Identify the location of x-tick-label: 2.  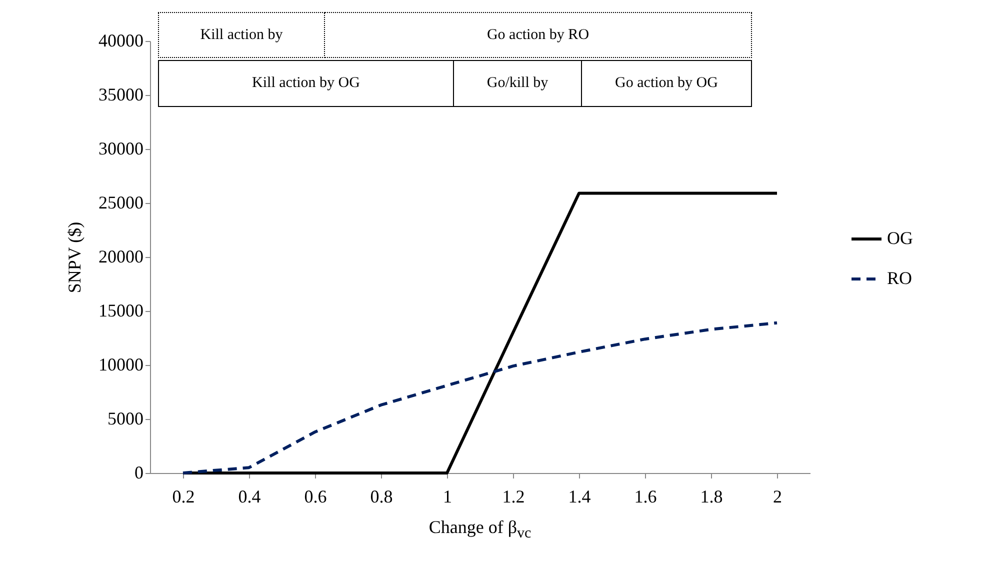
(777, 496).